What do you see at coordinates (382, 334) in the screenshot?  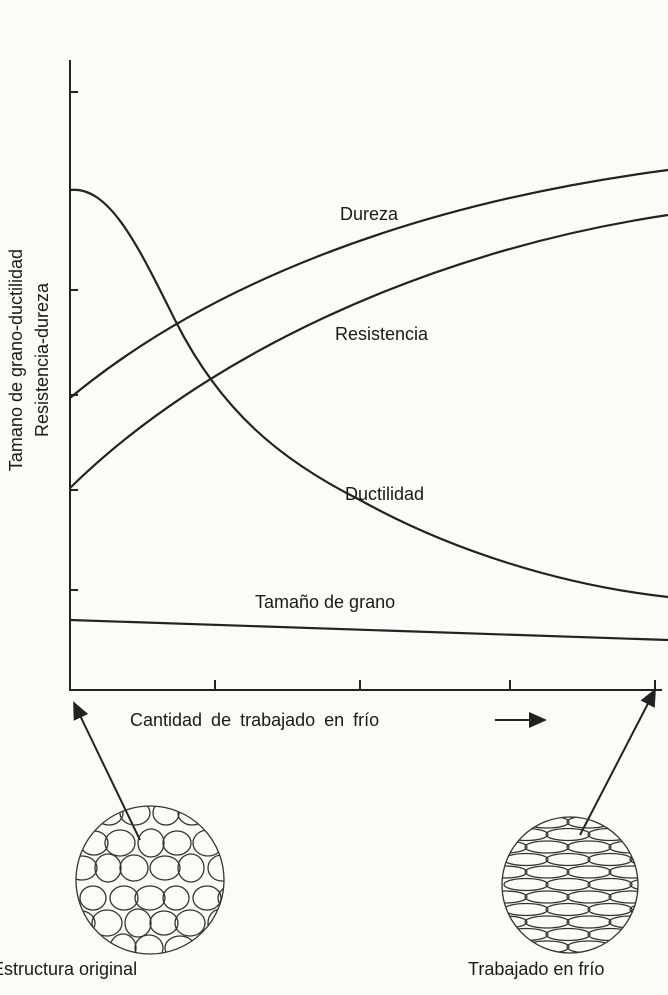 I see `curve-label: Resistencia` at bounding box center [382, 334].